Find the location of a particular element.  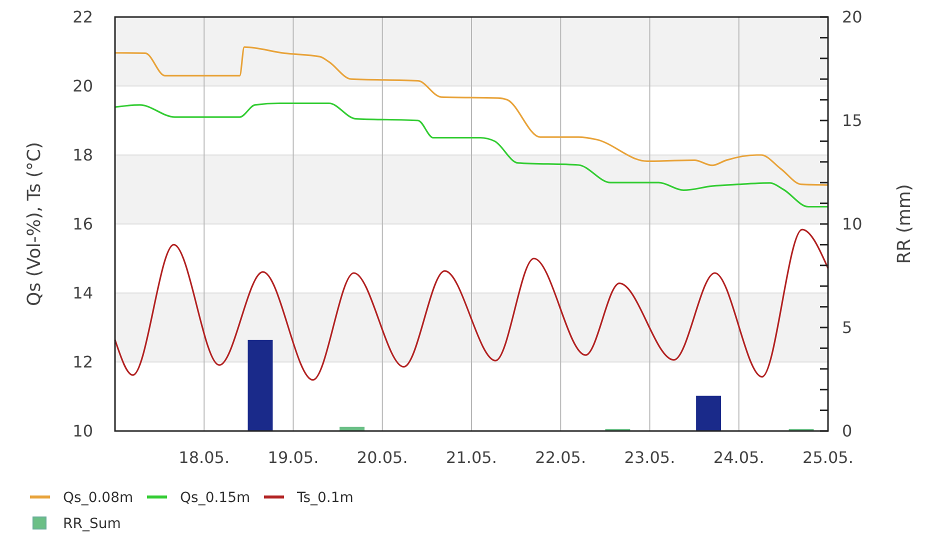

x-tick-label: 23.05. is located at coordinates (650, 457).